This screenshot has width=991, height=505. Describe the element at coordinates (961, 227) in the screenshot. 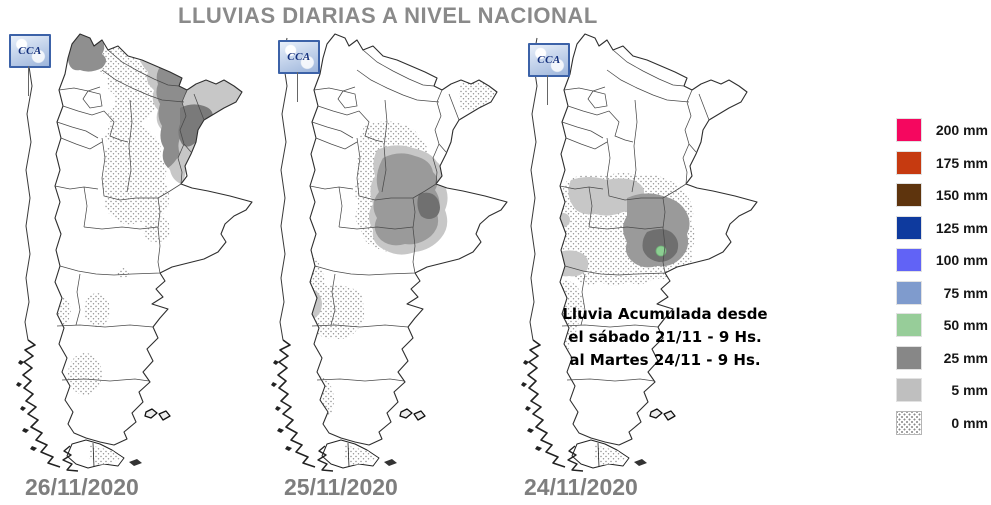

I see `legend-label: 125 mm` at that location.